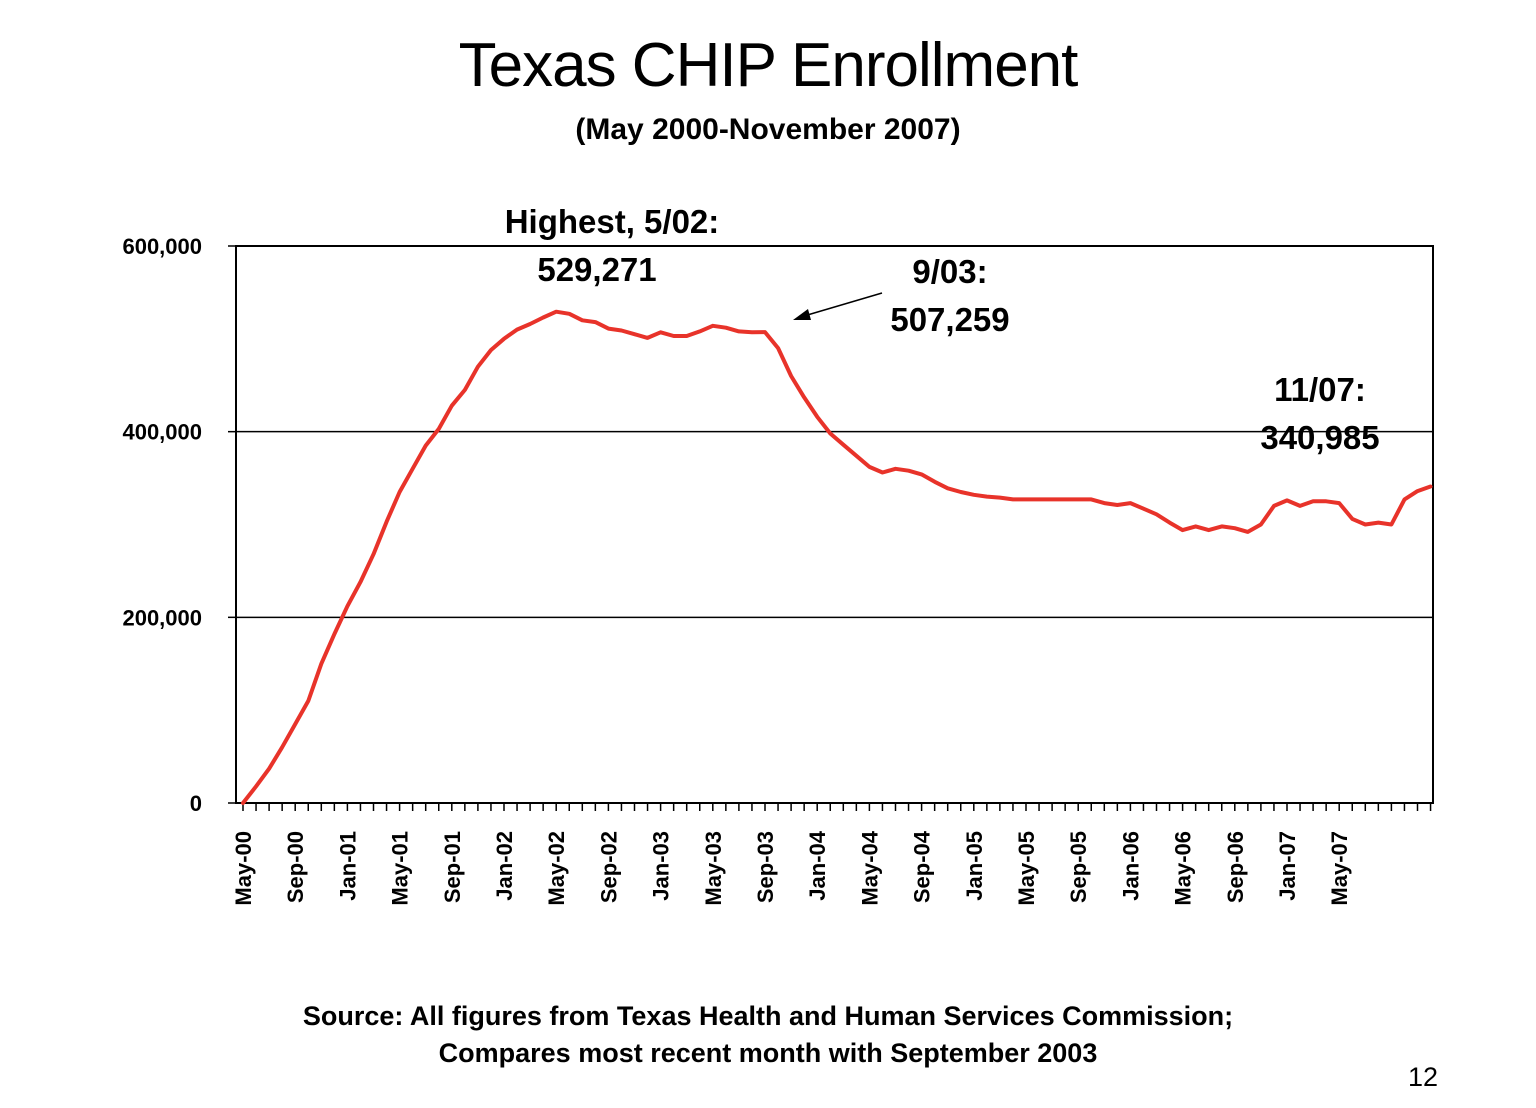 Image resolution: width=1536 pixels, height=1108 pixels. What do you see at coordinates (400, 868) in the screenshot?
I see `x-tick-label: May-01` at bounding box center [400, 868].